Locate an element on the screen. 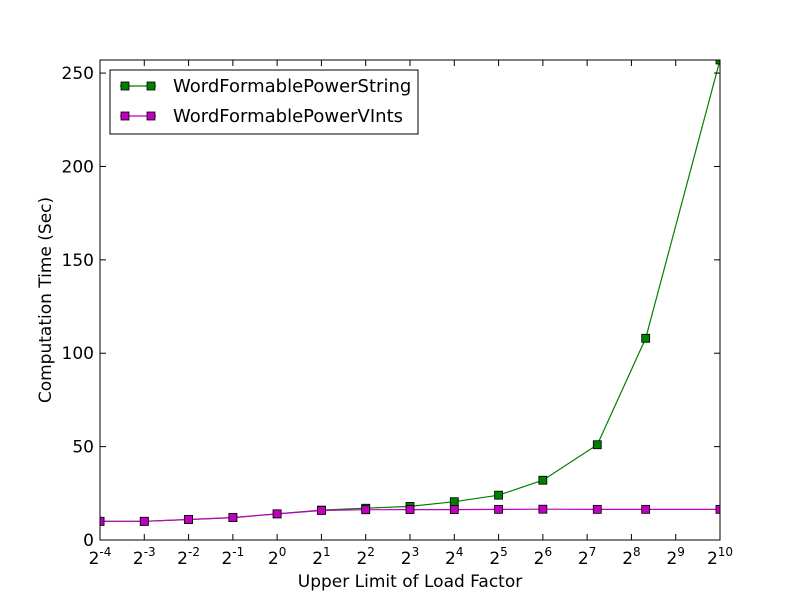 The width and height of the screenshot is (800, 600). x-tick-exponent: 9 is located at coordinates (681, 552).